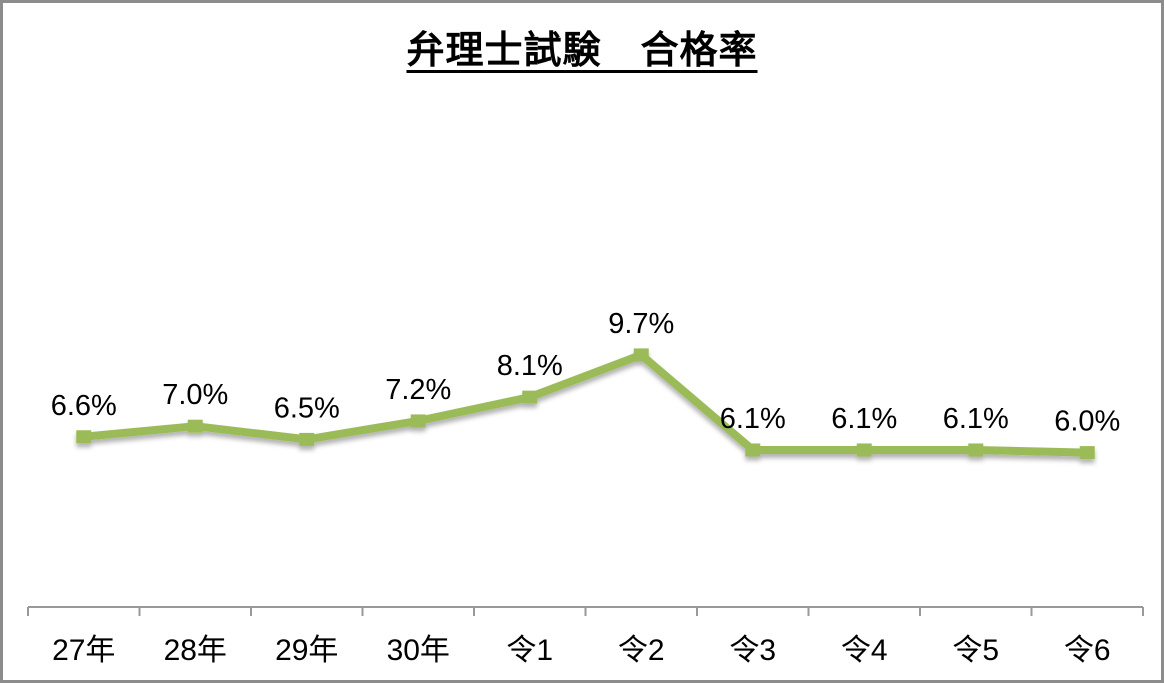 This screenshot has height=683, width=1164. I want to click on x-axis-label: 令6, so click(1087, 650).